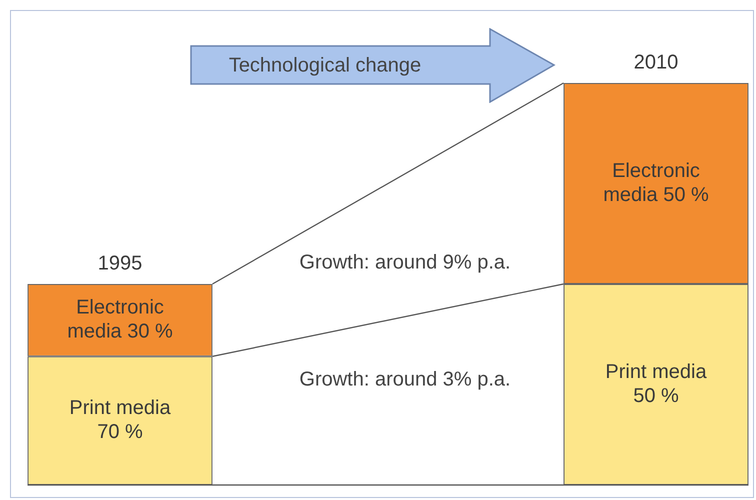 The width and height of the screenshot is (756, 500). I want to click on annotation: Print media 70 %, so click(120, 420).